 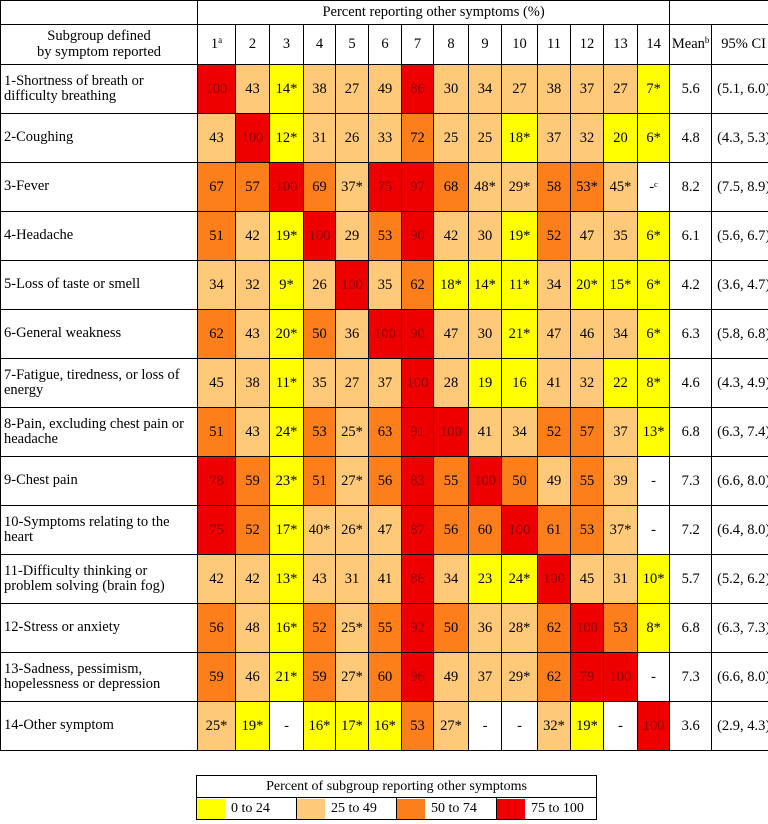 I want to click on mean-cell: 6.1, so click(x=691, y=236).